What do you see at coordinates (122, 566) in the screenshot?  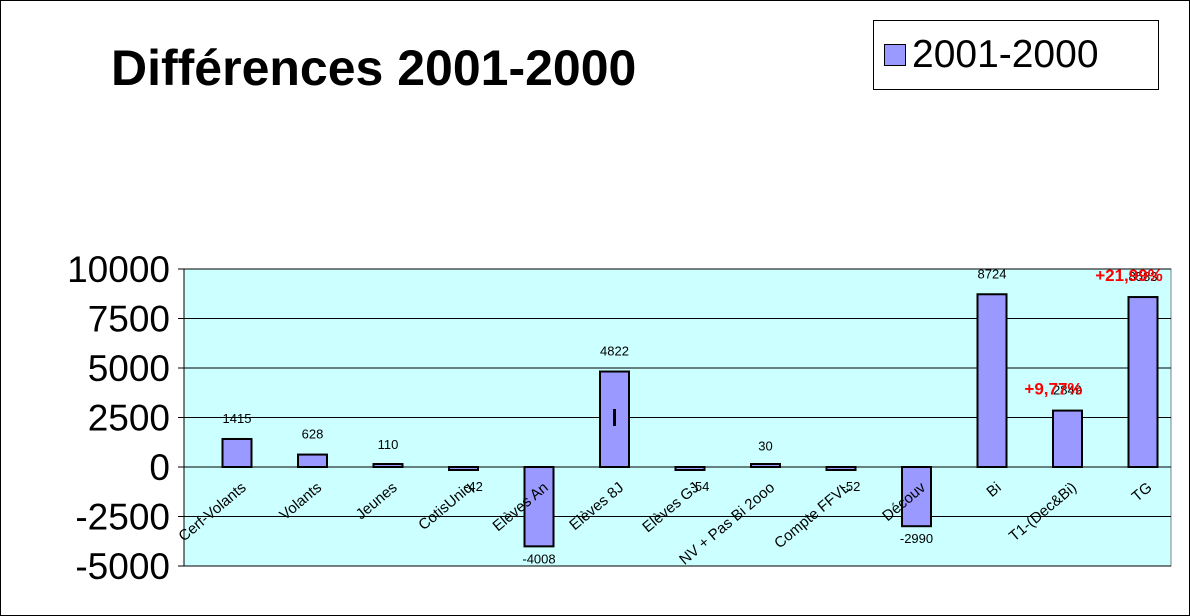 I see `y-tick-label: -5000` at bounding box center [122, 566].